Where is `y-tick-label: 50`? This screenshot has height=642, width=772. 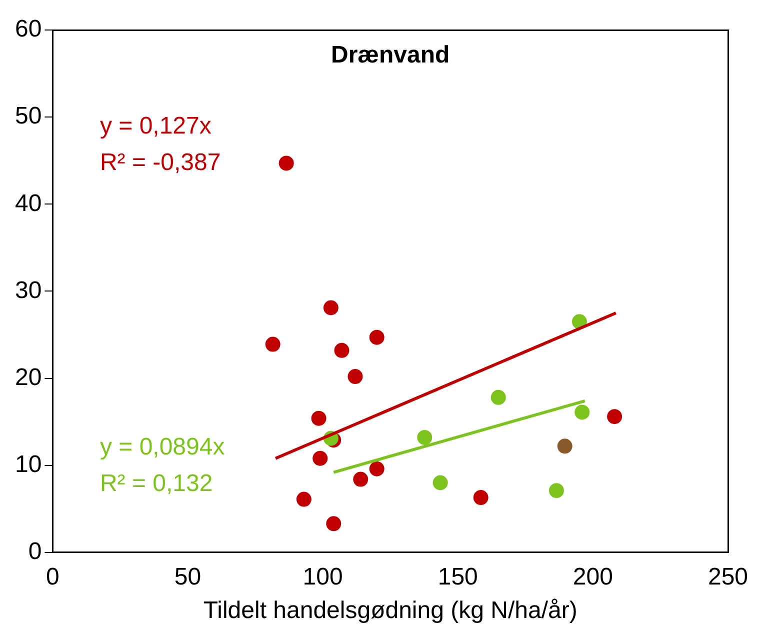 y-tick-label: 50 is located at coordinates (28, 116).